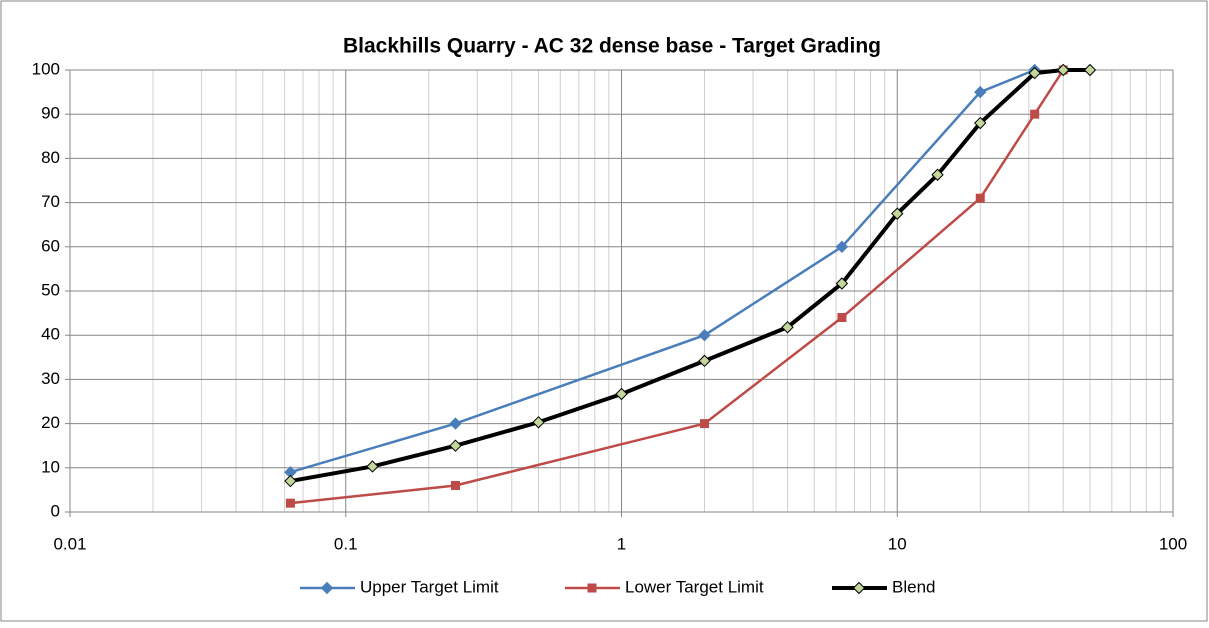  Describe the element at coordinates (694, 586) in the screenshot. I see `legend-label: Lower Target Limit` at that location.